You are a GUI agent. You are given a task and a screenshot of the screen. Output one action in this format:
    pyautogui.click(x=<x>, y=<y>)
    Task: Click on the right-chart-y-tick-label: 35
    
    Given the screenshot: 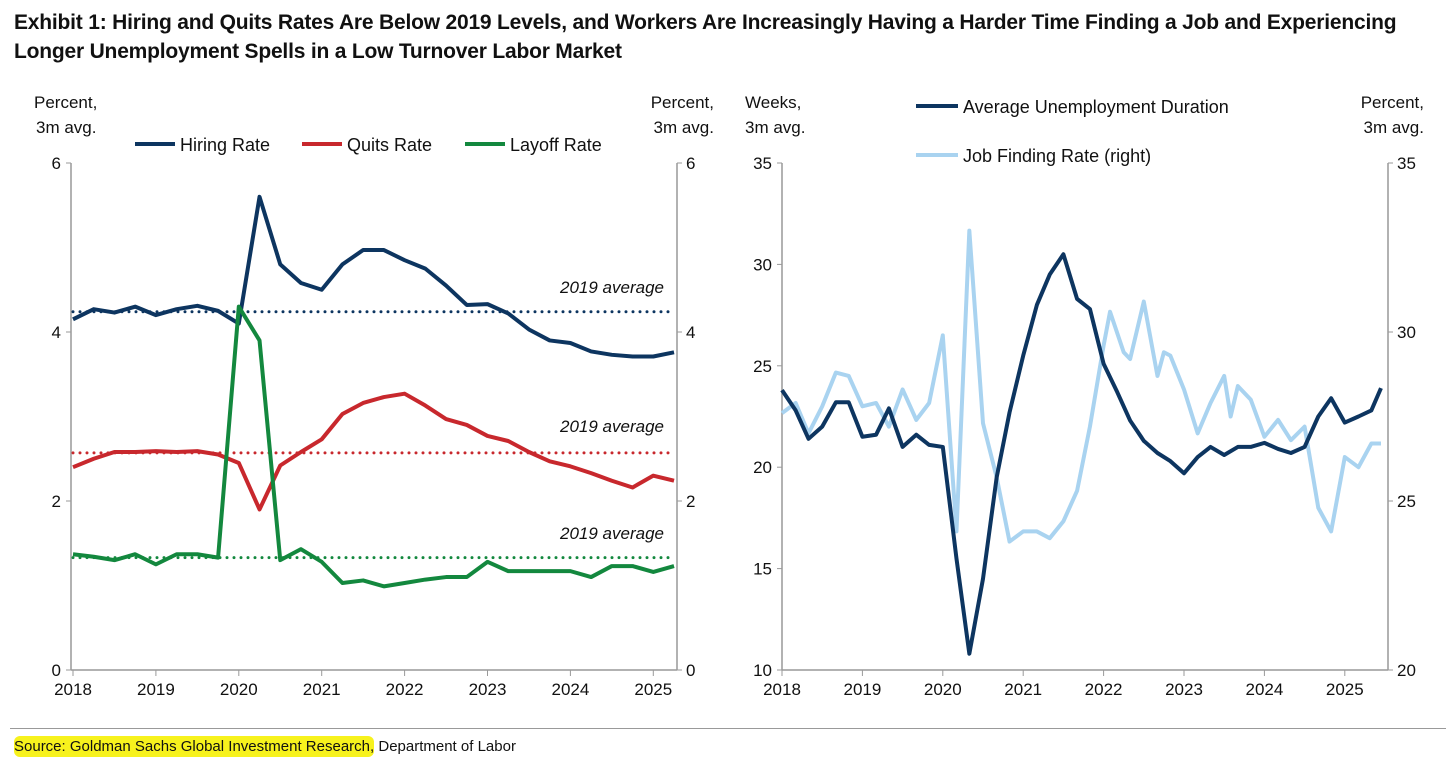 What is the action you would take?
    pyautogui.click(x=762, y=163)
    